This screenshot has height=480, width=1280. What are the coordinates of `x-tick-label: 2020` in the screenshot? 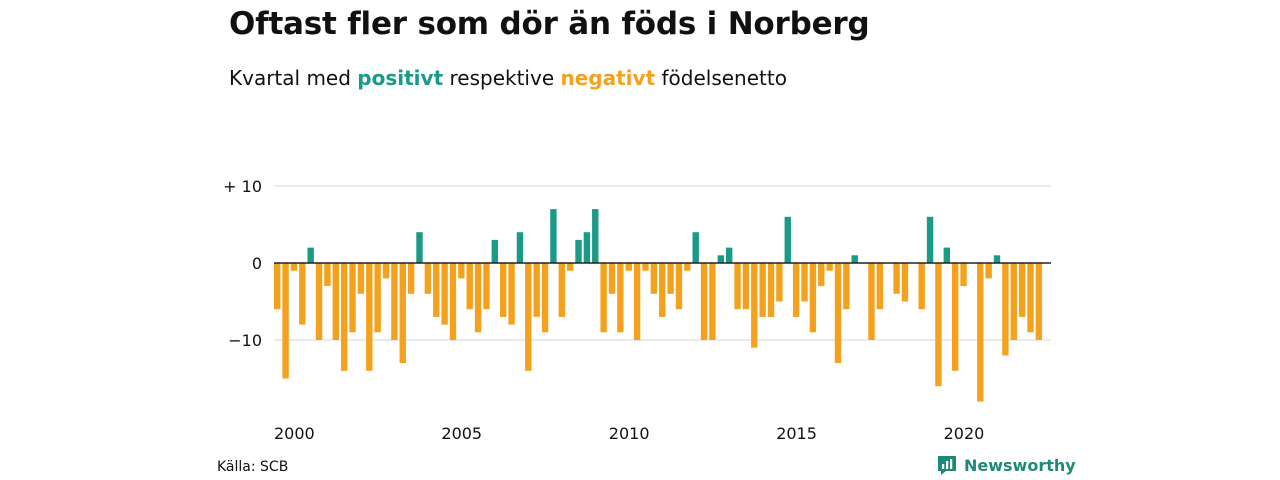 It's located at (964, 433).